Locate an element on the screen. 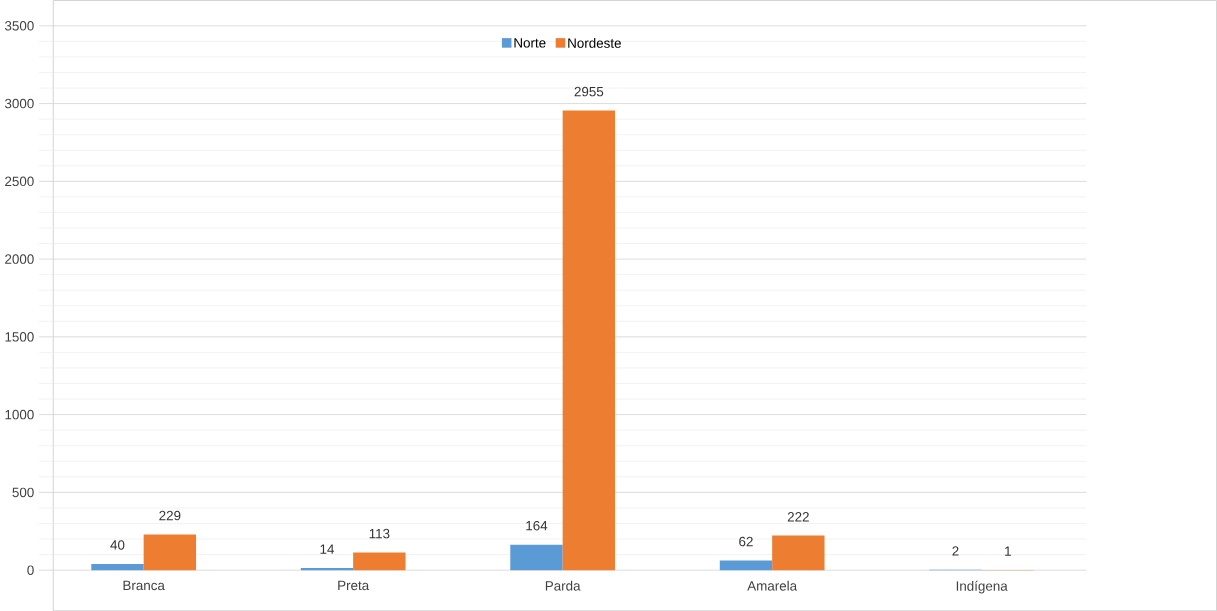 This screenshot has height=611, width=1217. legend-label: Norte is located at coordinates (530, 43).